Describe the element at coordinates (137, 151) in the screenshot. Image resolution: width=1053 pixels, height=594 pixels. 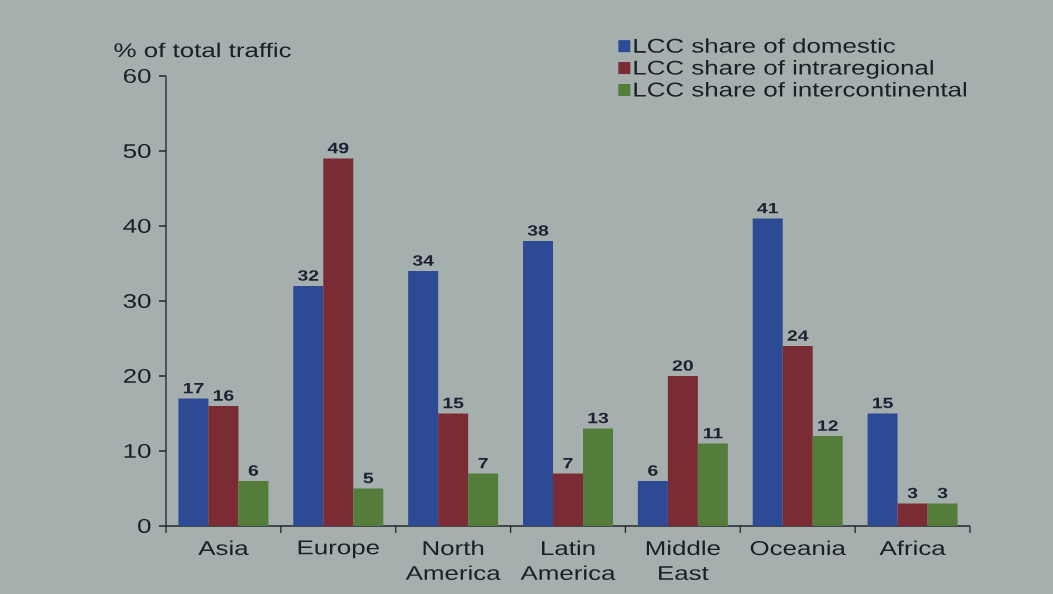
I see `y-tick-label: 50` at that location.